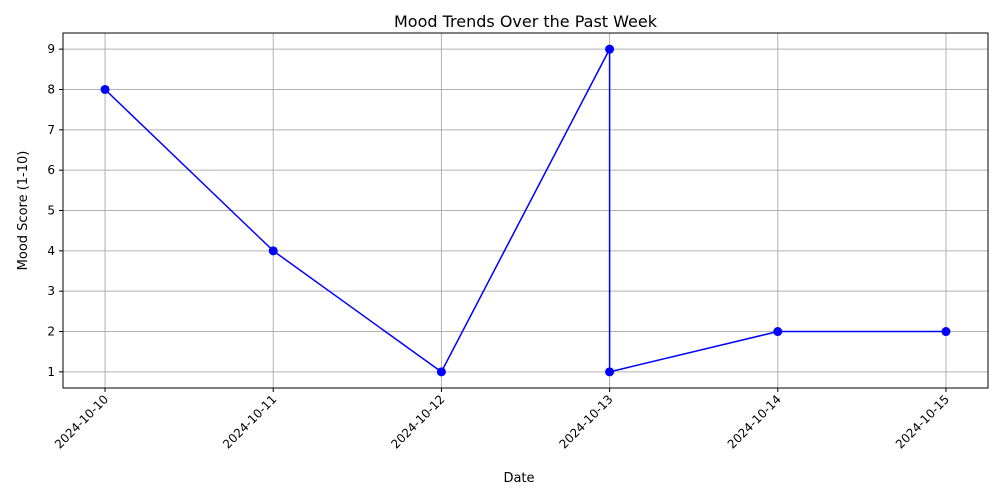  What do you see at coordinates (754, 421) in the screenshot?
I see `x-tick-label: 2024-10-14` at bounding box center [754, 421].